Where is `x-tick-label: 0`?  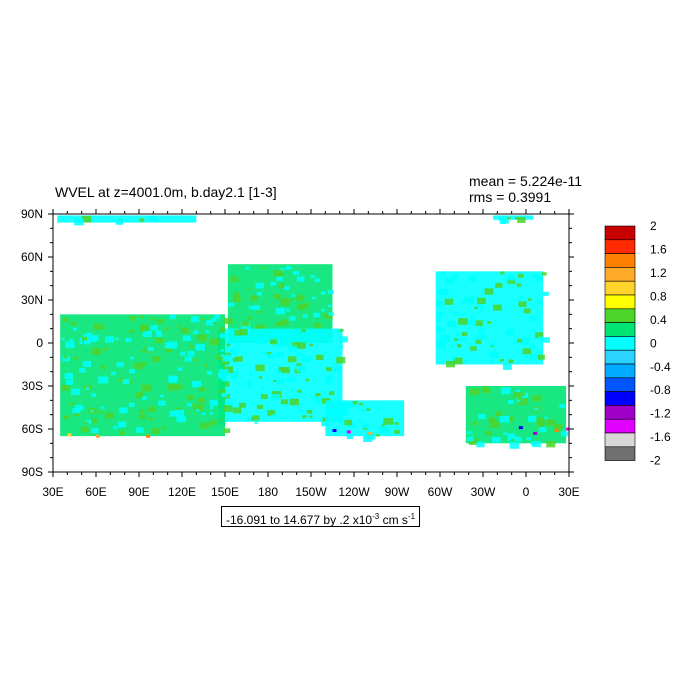
x-tick-label: 0 is located at coordinates (526, 492).